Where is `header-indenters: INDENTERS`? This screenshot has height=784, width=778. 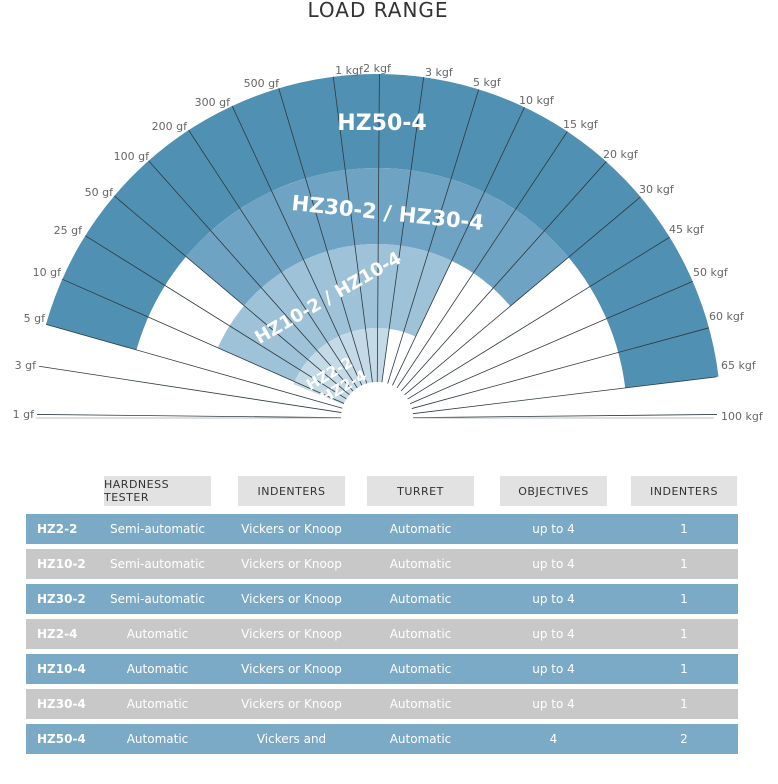
header-indenters: INDENTERS is located at coordinates (291, 491).